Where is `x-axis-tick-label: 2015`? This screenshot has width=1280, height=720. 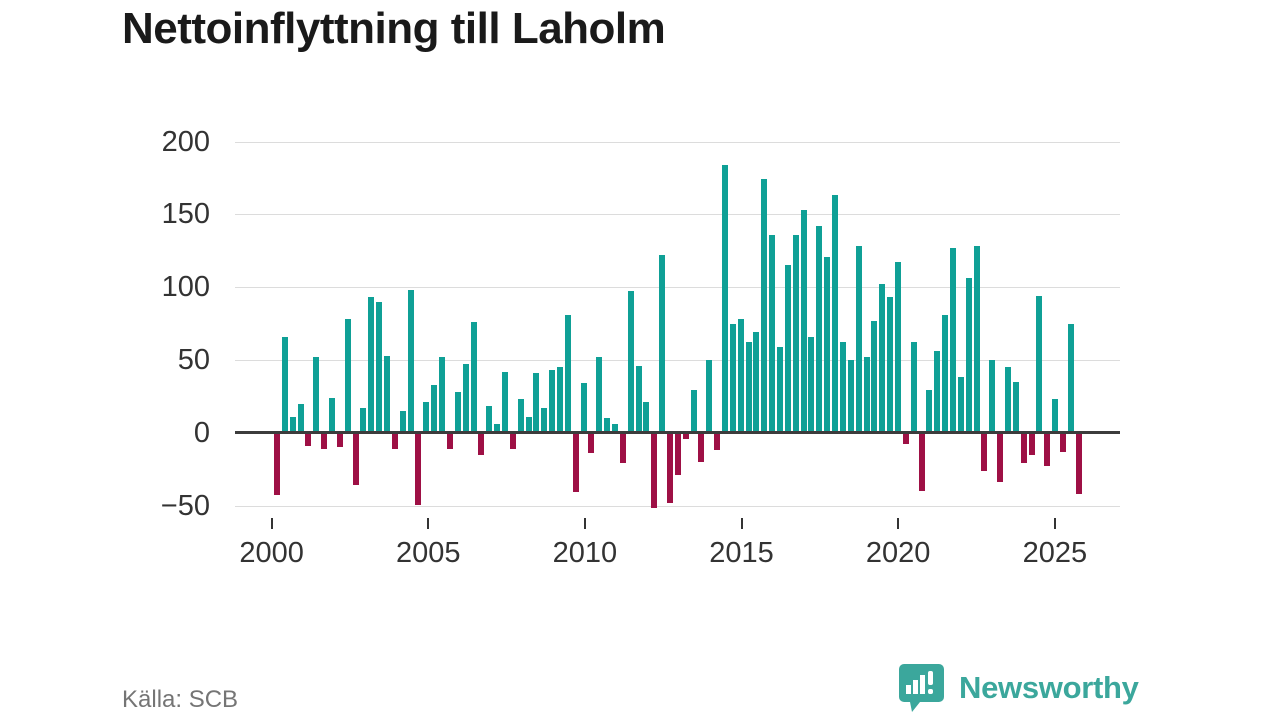
x-axis-tick-label: 2015 is located at coordinates (741, 553).